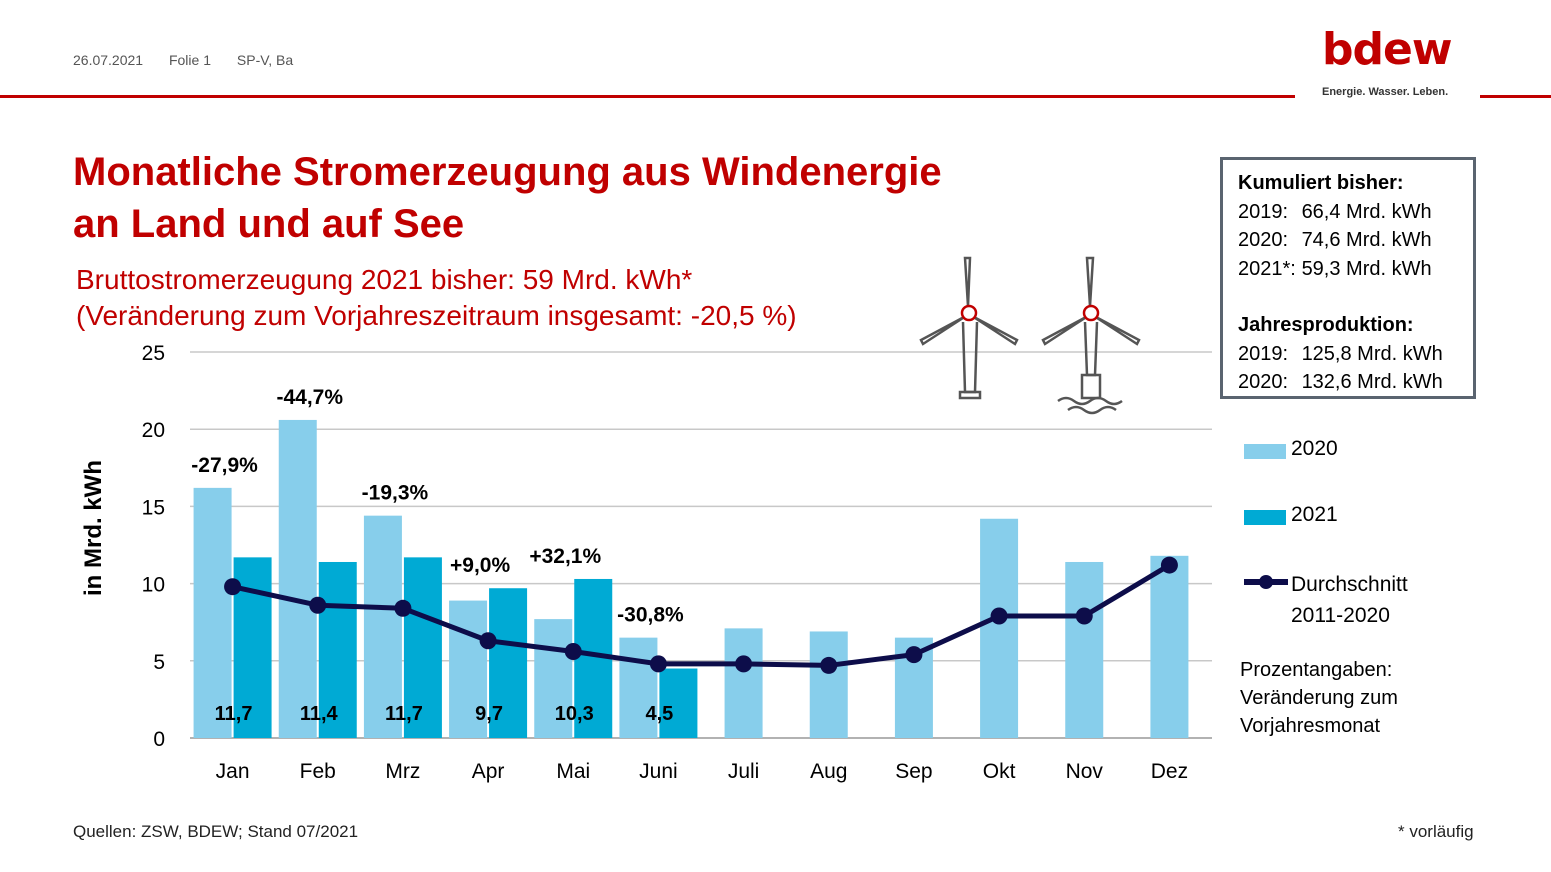 The image size is (1551, 872). What do you see at coordinates (1436, 831) in the screenshot?
I see `footnote: * vorläufig` at bounding box center [1436, 831].